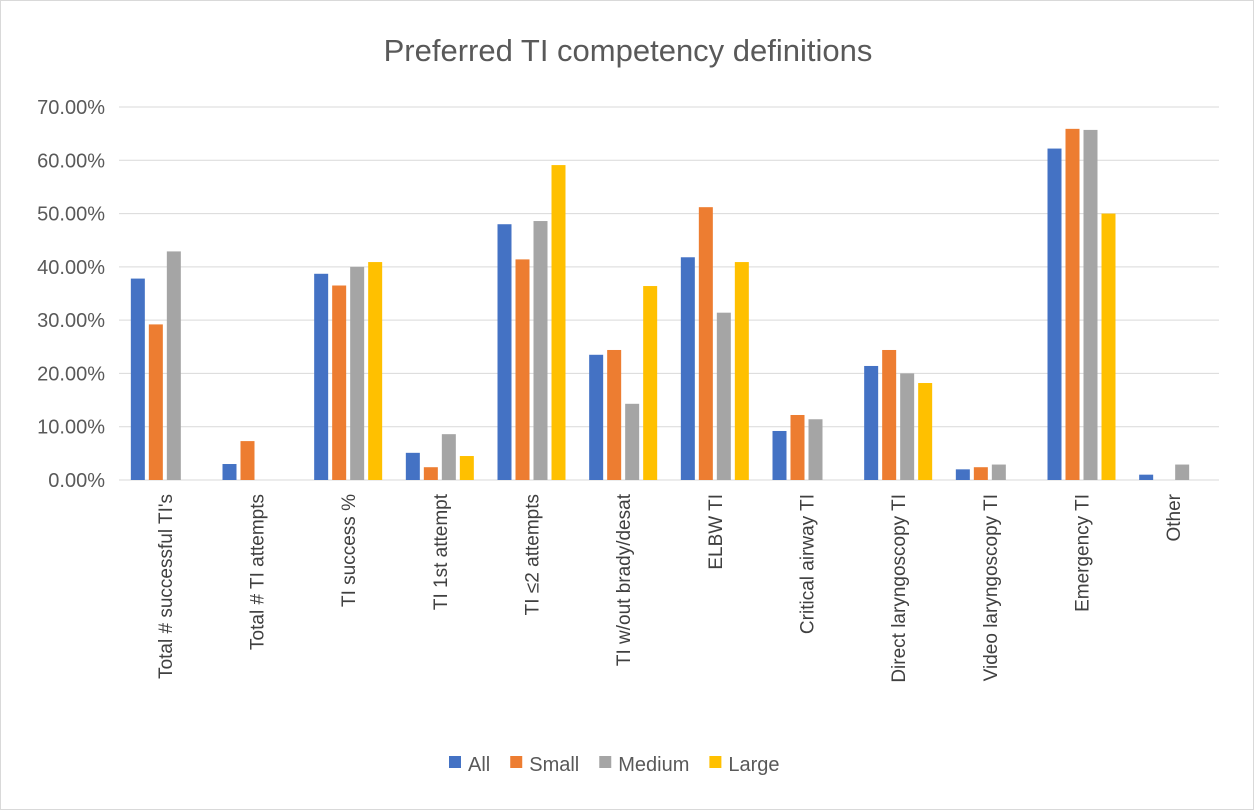  Describe the element at coordinates (716, 532) in the screenshot. I see `x-category-label: ELBW TI` at that location.